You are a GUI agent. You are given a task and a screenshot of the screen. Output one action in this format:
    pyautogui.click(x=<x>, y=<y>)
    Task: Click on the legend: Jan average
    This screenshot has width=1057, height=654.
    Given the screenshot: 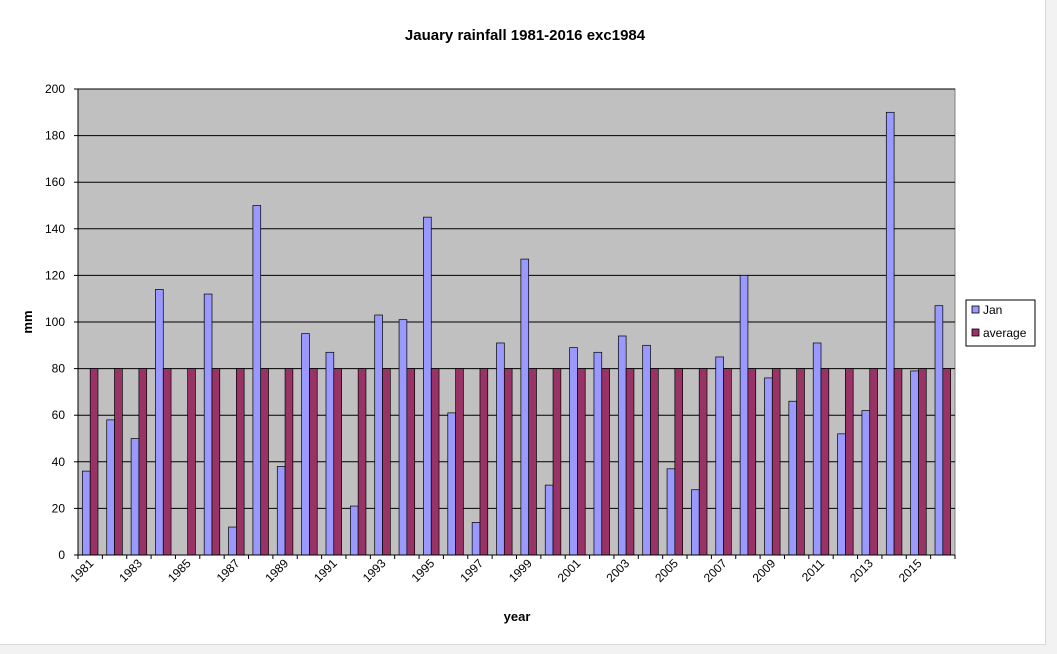 What is the action you would take?
    pyautogui.click(x=1000, y=323)
    